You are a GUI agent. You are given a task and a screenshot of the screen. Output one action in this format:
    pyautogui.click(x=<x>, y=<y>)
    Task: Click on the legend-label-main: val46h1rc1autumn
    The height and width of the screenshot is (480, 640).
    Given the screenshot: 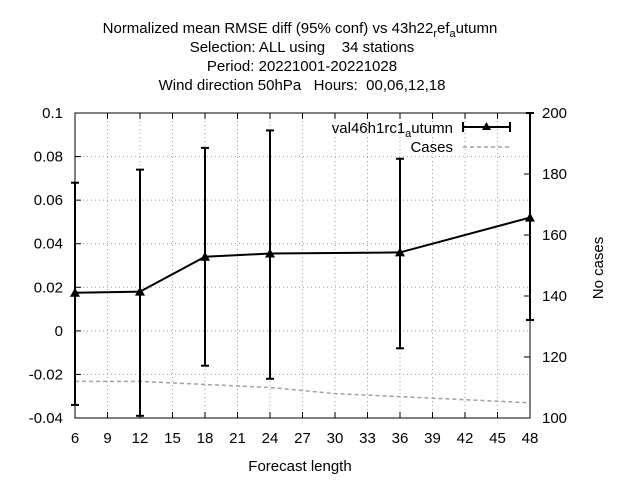 What is the action you would take?
    pyautogui.click(x=392, y=130)
    